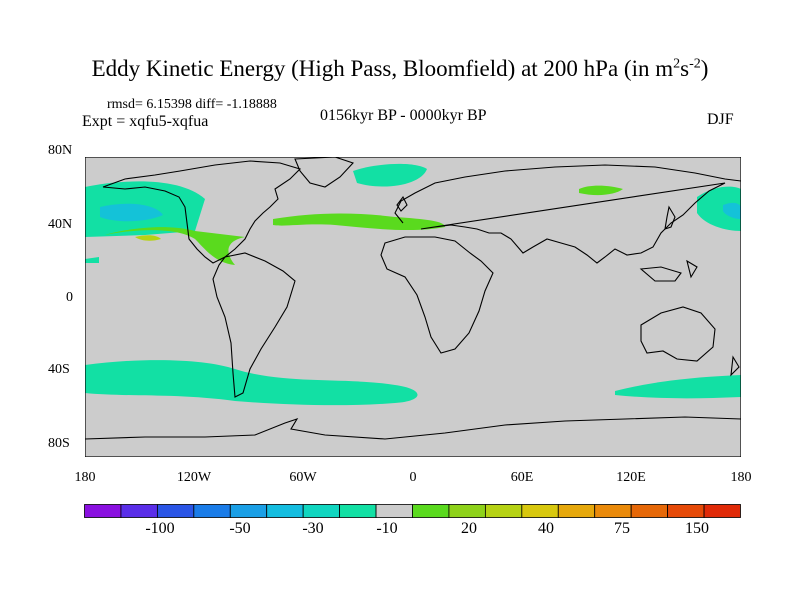 The width and height of the screenshot is (800, 600). I want to click on coast-north-america, so click(202, 212).